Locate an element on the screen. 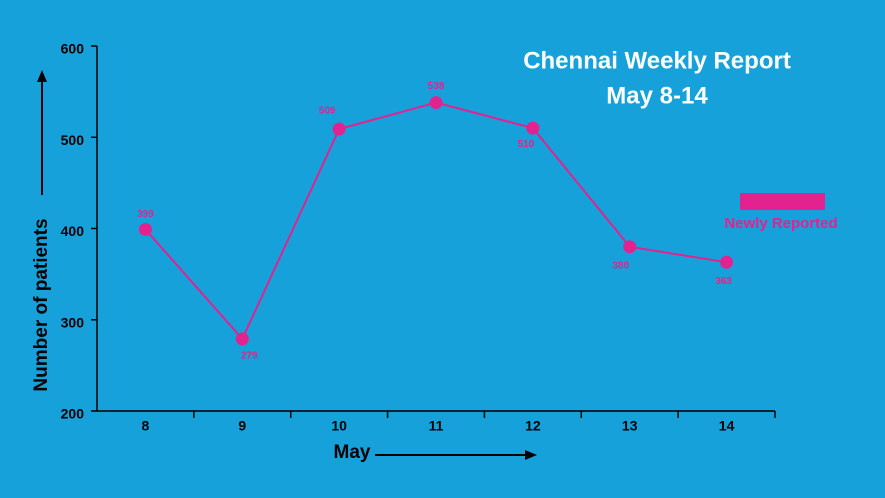  x-tick-label: 13 is located at coordinates (630, 426).